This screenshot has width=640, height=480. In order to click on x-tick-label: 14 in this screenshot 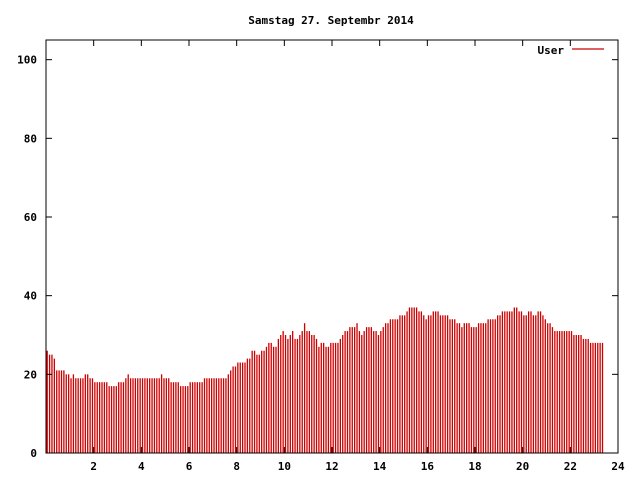, I will do `click(380, 466)`.